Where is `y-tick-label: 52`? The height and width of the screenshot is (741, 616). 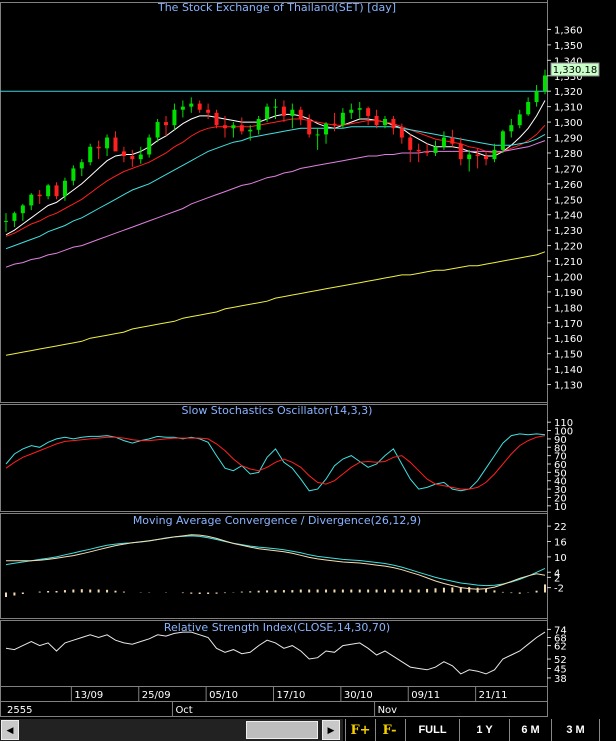
y-tick-label: 52 is located at coordinates (560, 660).